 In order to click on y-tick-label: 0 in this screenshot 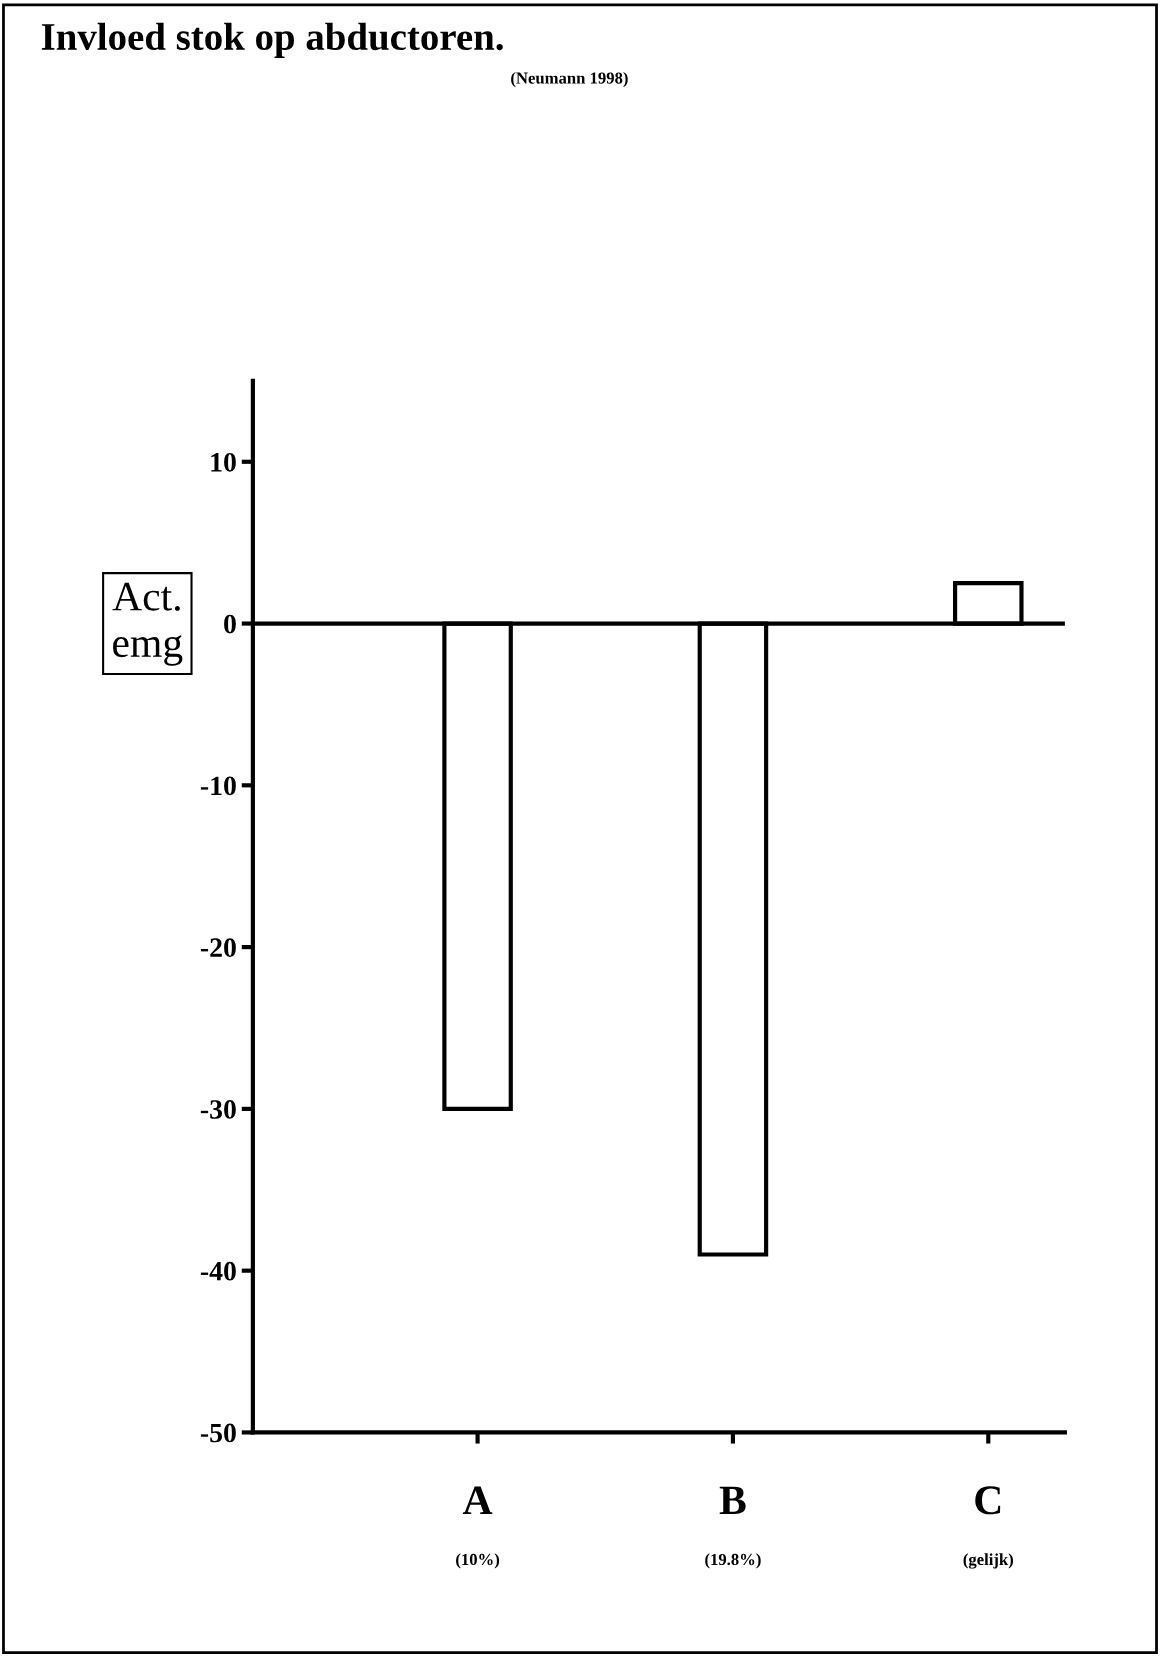, I will do `click(230, 624)`.